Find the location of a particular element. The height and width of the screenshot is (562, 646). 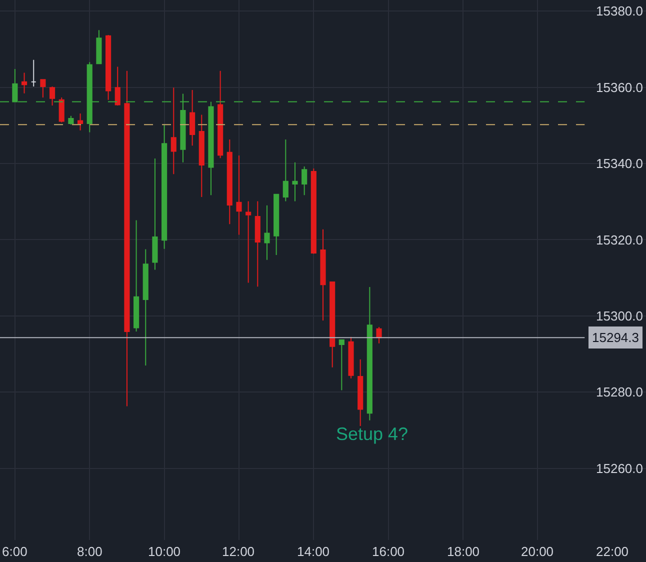

y-tick-label: 15260.0 is located at coordinates (619, 468).